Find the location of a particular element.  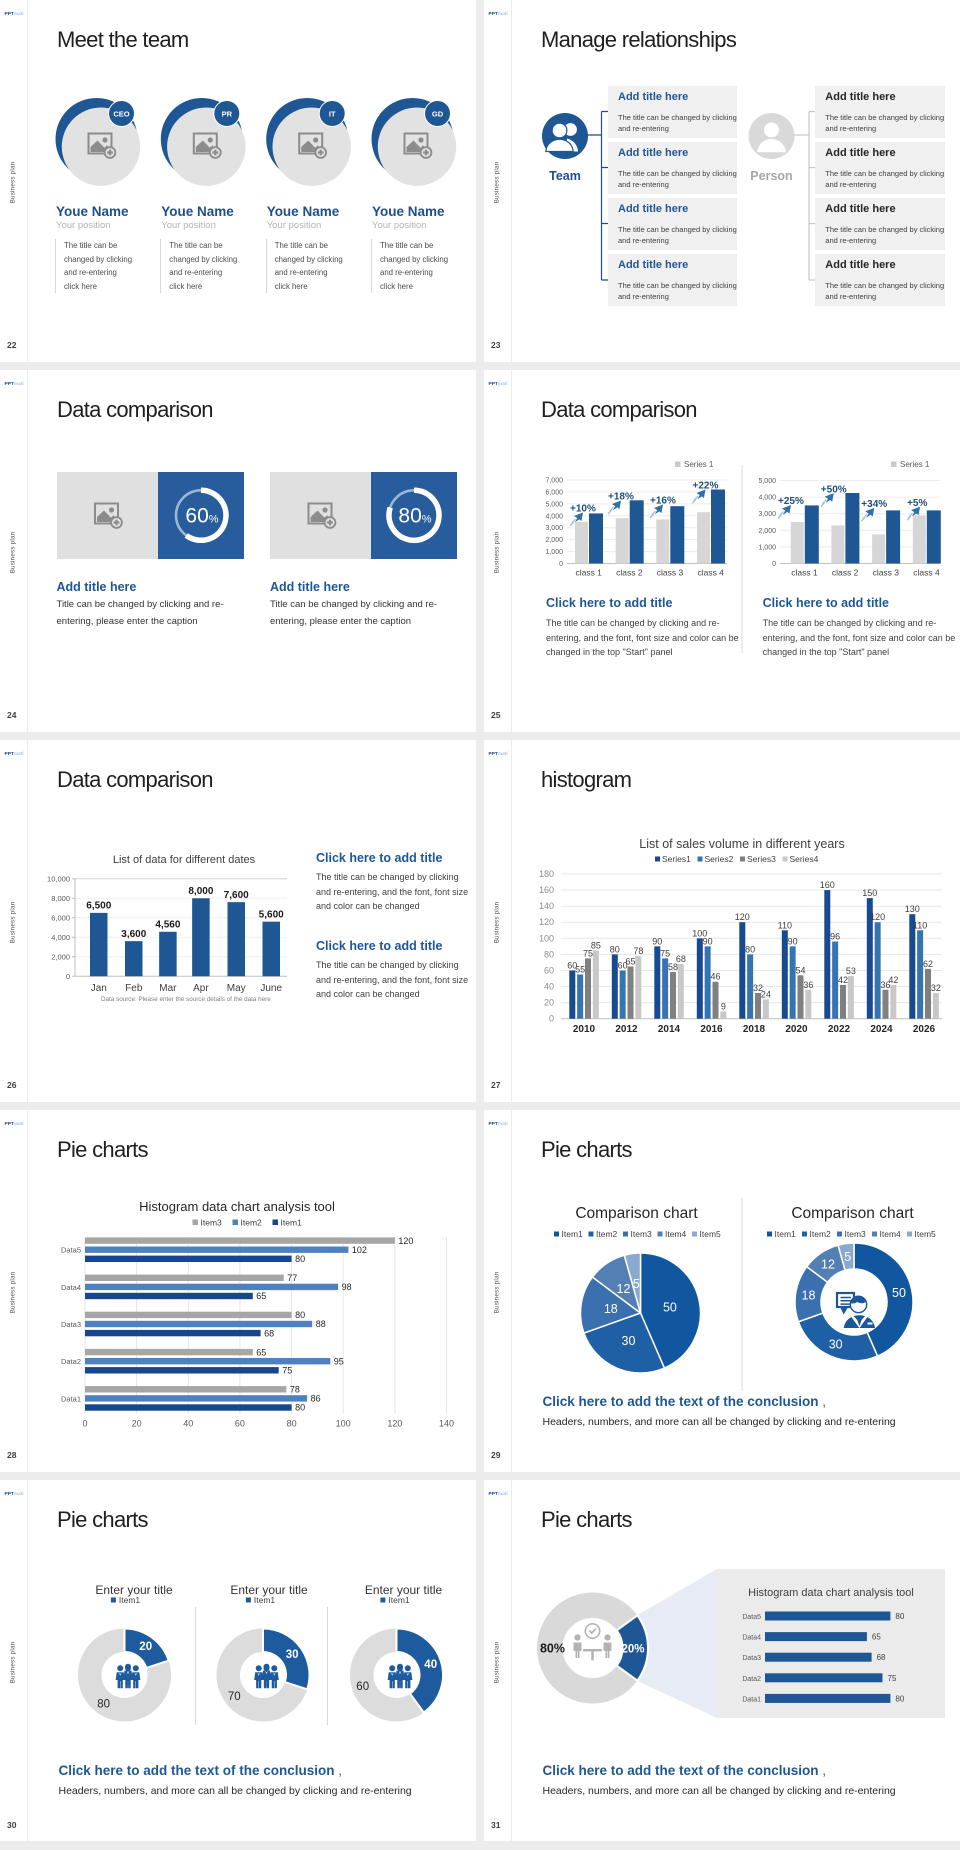

svg-text: 2026 is located at coordinates (924, 1029).